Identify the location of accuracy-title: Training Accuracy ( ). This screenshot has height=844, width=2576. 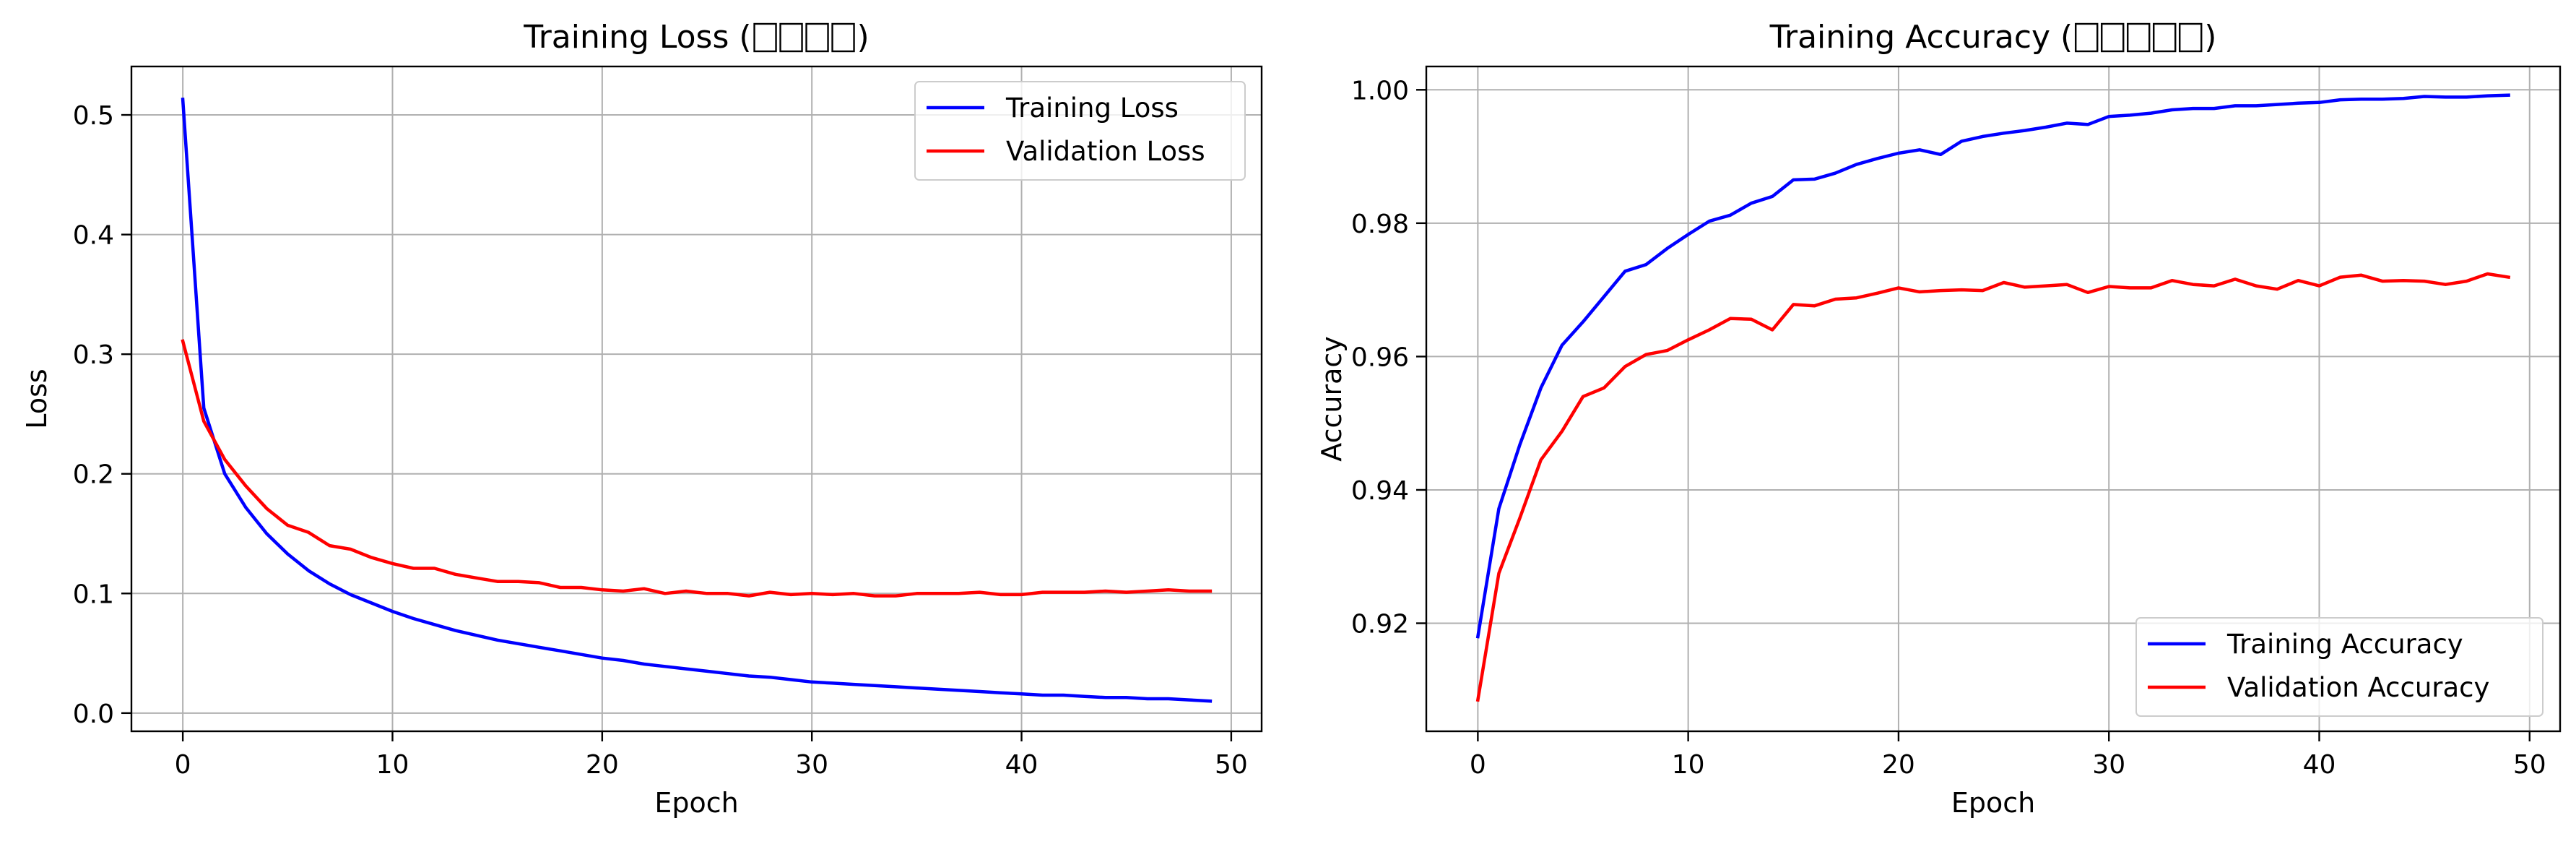
(1993, 37).